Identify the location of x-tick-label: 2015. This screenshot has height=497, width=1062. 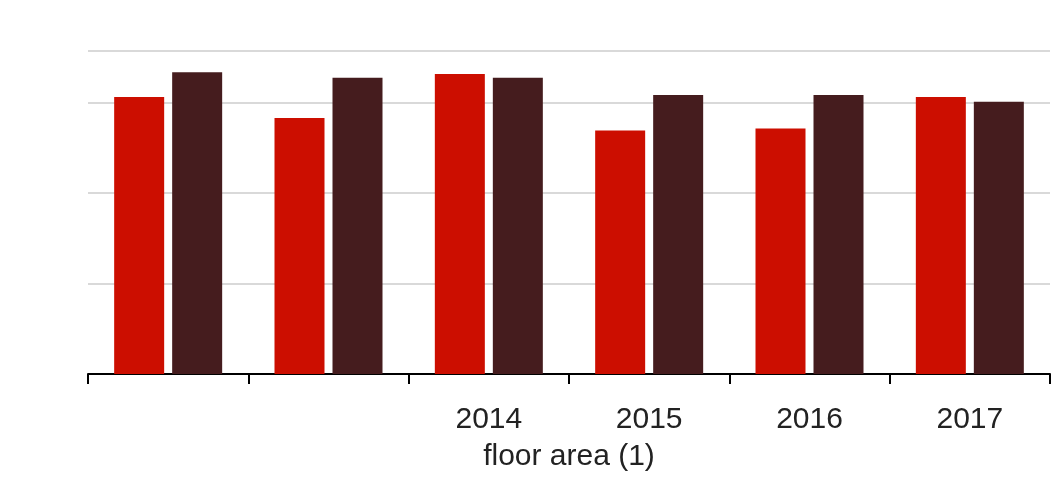
(649, 417).